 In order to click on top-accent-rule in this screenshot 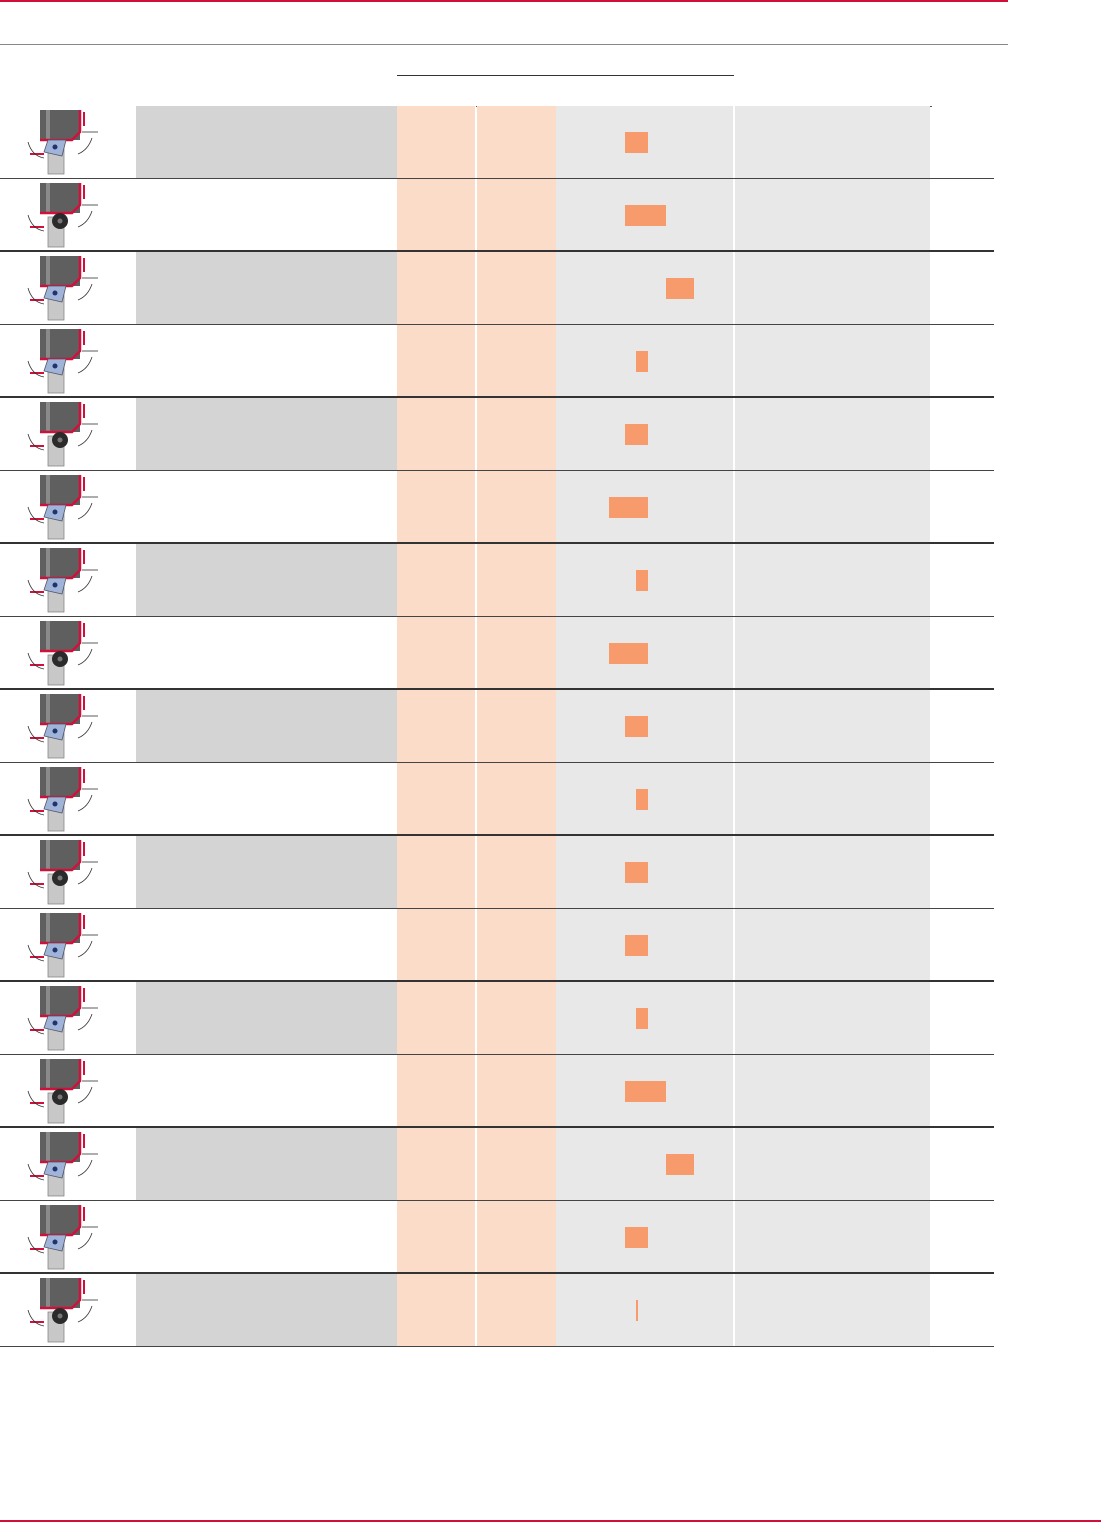, I will do `click(504, 1)`.